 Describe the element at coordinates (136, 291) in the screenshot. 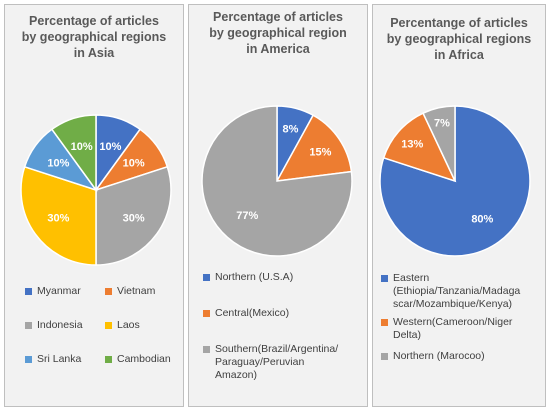

I see `legend-label: Vietnam` at that location.